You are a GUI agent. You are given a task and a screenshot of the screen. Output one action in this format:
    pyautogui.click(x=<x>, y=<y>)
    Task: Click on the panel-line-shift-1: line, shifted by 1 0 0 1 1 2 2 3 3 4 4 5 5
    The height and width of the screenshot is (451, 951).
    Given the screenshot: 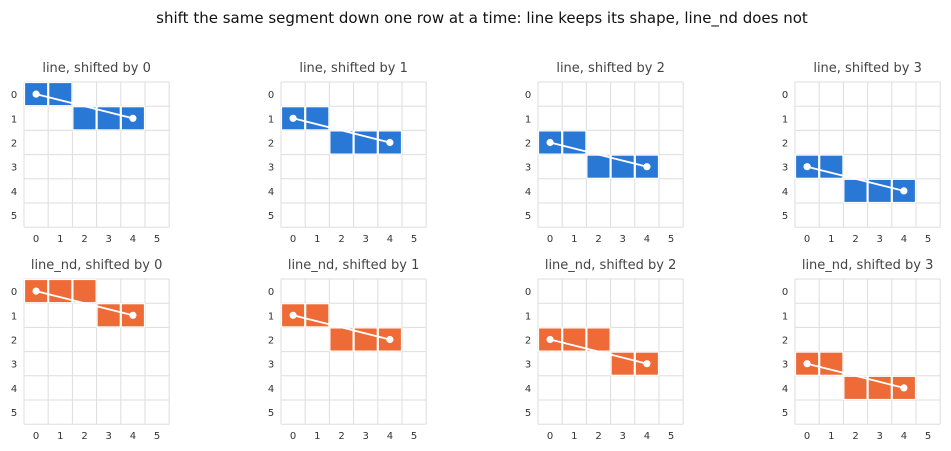 What is the action you would take?
    pyautogui.click(x=347, y=153)
    